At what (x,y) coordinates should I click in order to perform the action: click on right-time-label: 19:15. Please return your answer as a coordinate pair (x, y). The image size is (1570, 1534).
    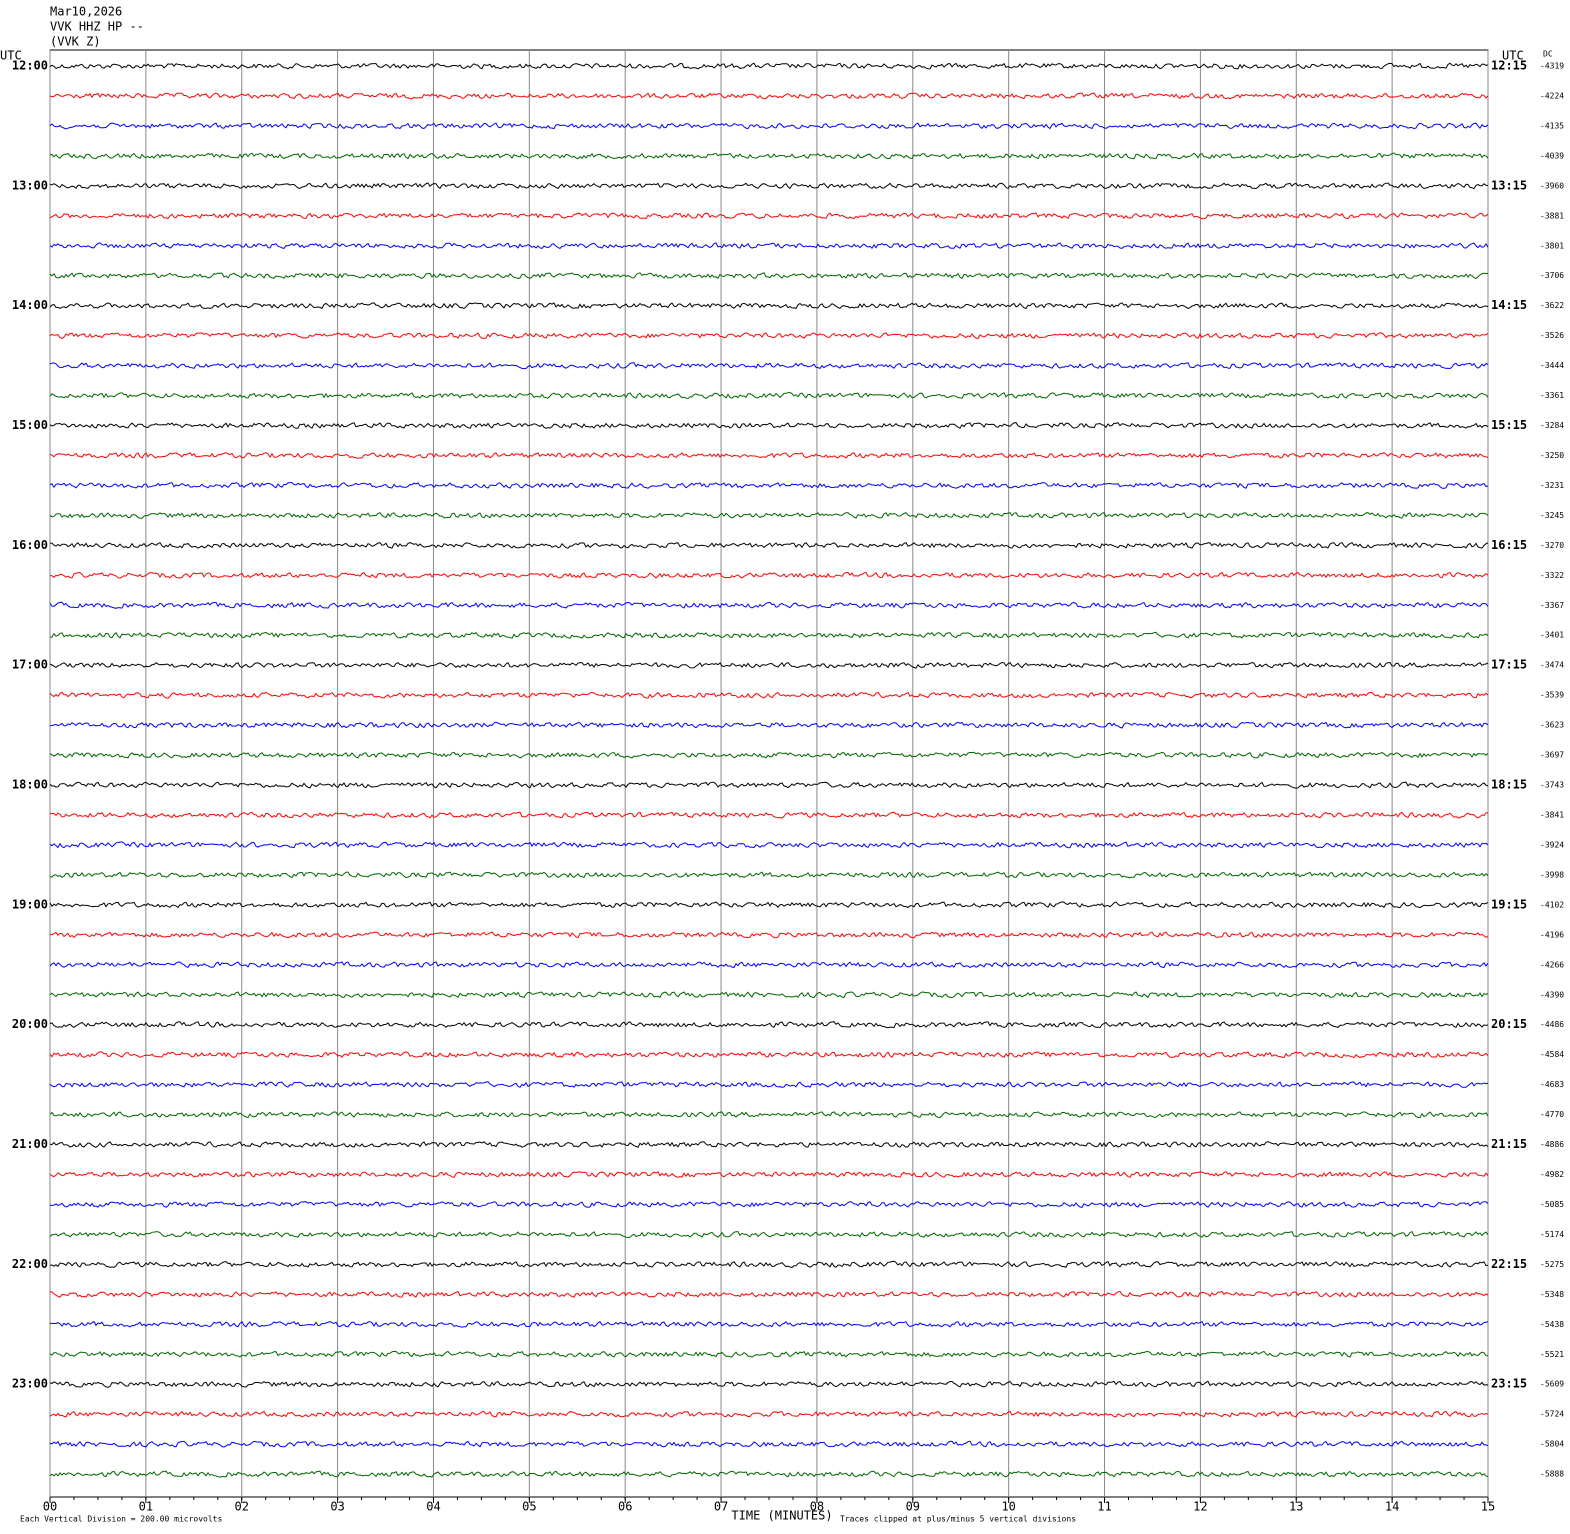
    Looking at the image, I should click on (1509, 904).